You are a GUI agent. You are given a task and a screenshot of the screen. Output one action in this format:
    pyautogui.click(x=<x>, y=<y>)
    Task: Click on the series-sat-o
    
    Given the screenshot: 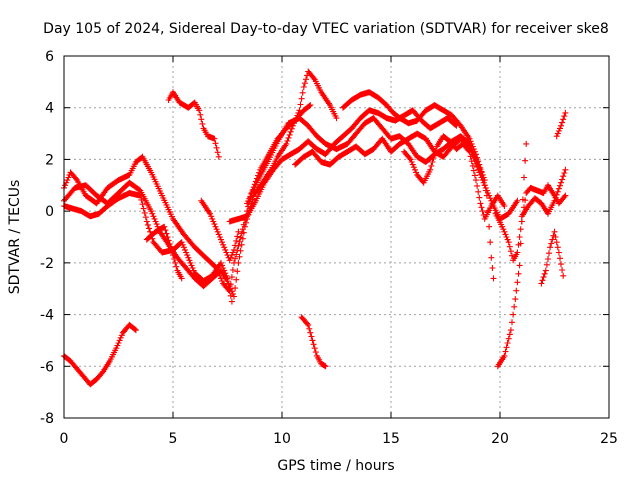 What is the action you would take?
    pyautogui.click(x=511, y=202)
    